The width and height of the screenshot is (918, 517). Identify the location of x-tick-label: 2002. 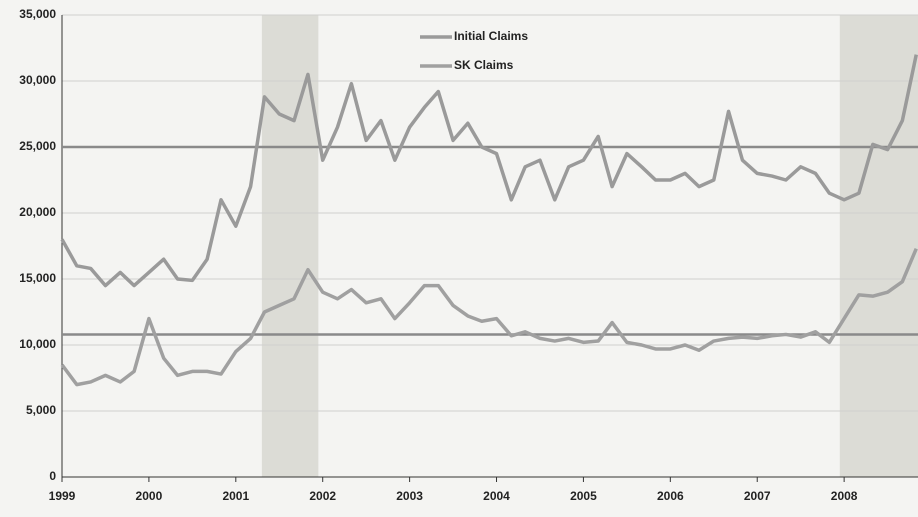
(322, 496).